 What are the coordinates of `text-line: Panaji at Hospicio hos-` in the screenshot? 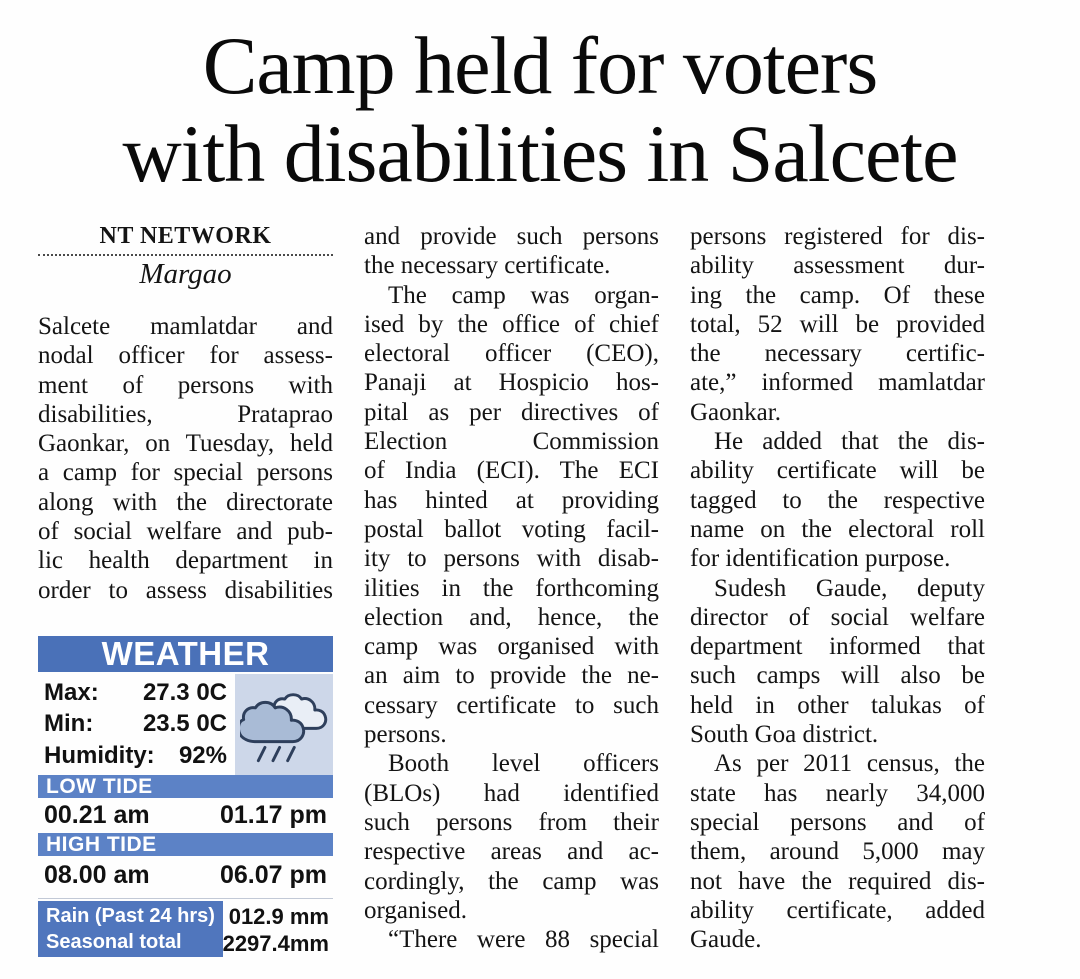 It's located at (511, 383).